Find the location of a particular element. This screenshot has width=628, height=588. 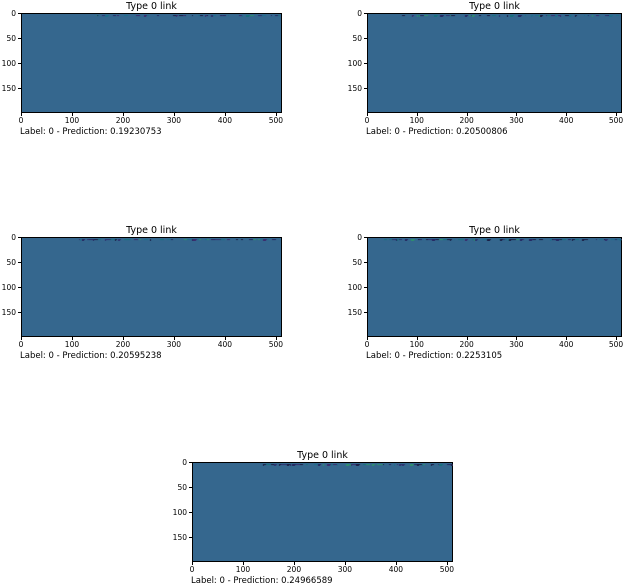

prediction-label: Label: 0 - Prediction: 0.2253105 is located at coordinates (434, 356).